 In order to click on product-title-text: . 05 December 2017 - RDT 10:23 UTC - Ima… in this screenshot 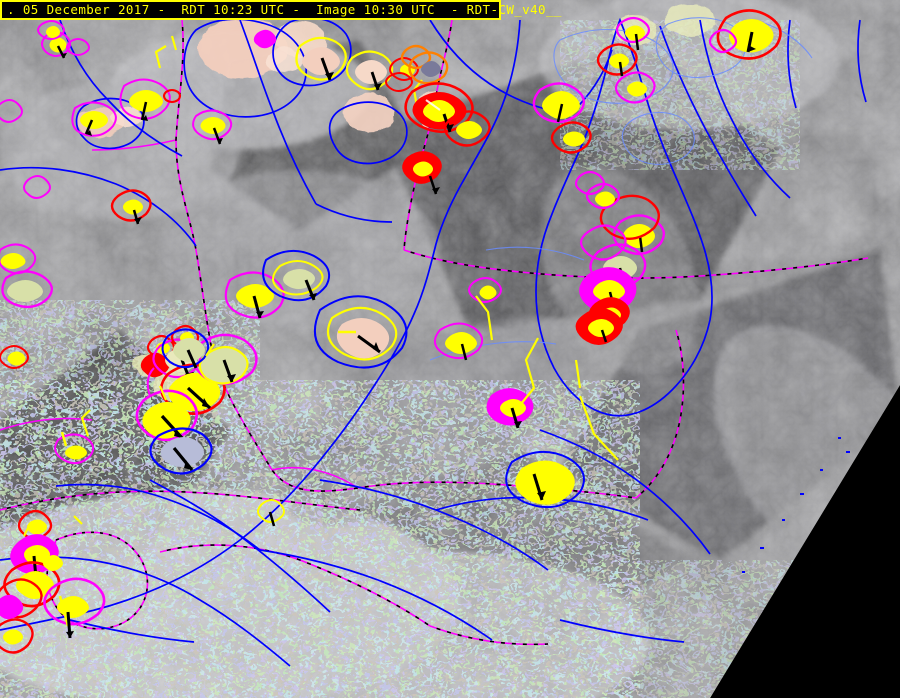, I will do `click(284, 9)`.